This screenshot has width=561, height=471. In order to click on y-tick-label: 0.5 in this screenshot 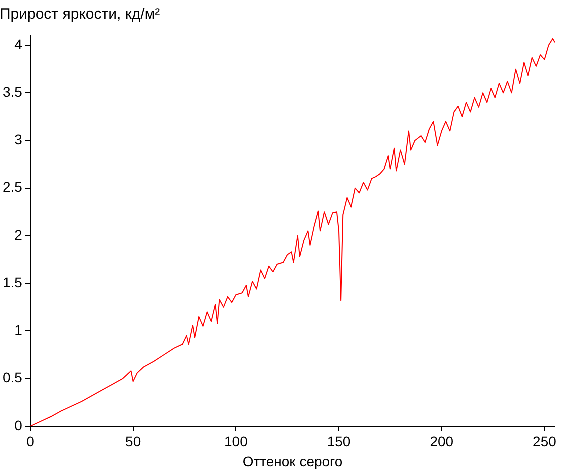, I will do `click(12, 378)`.